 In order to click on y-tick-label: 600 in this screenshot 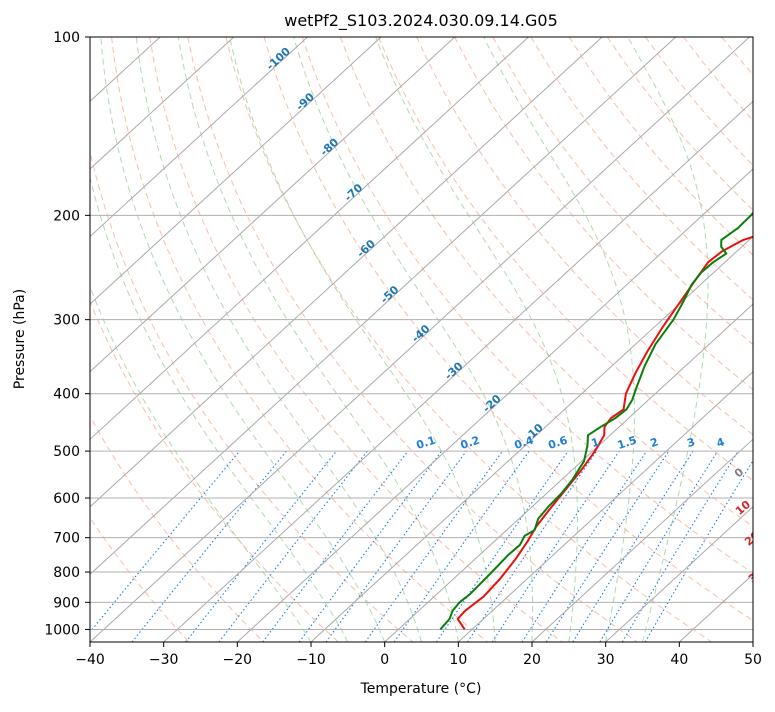, I will do `click(66, 499)`.